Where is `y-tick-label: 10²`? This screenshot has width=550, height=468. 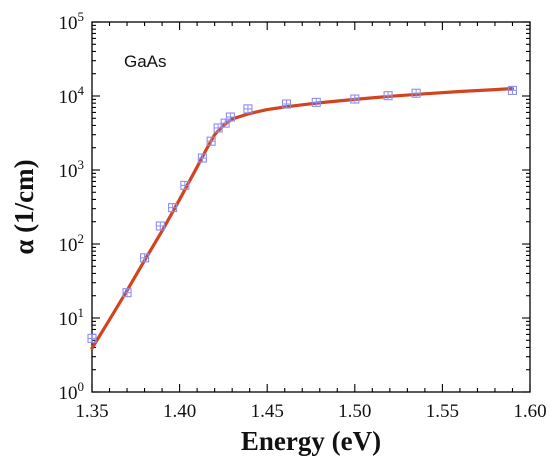 y-tick-label: 10² is located at coordinates (72, 243).